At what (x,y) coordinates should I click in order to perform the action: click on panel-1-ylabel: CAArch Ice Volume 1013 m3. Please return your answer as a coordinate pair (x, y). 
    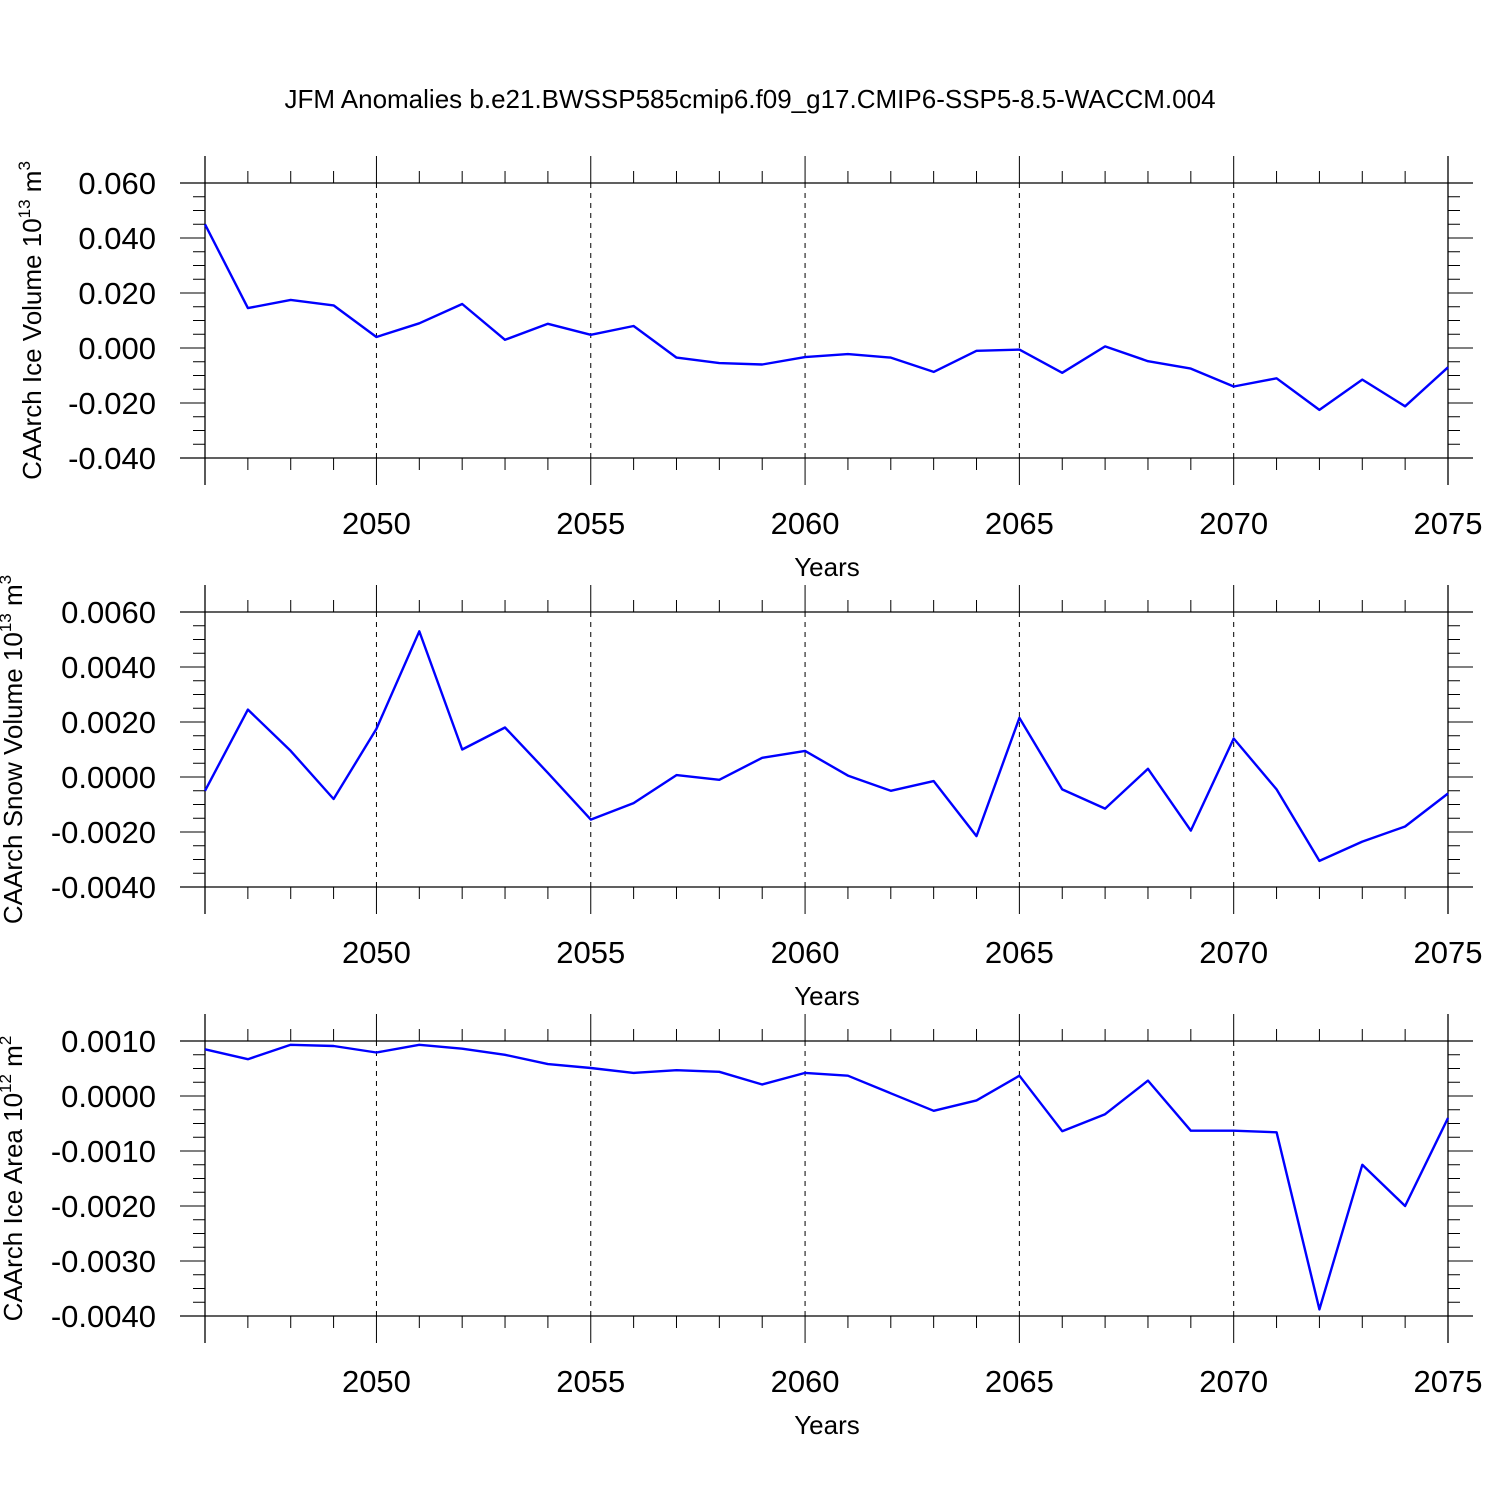
    Looking at the image, I should click on (31, 320).